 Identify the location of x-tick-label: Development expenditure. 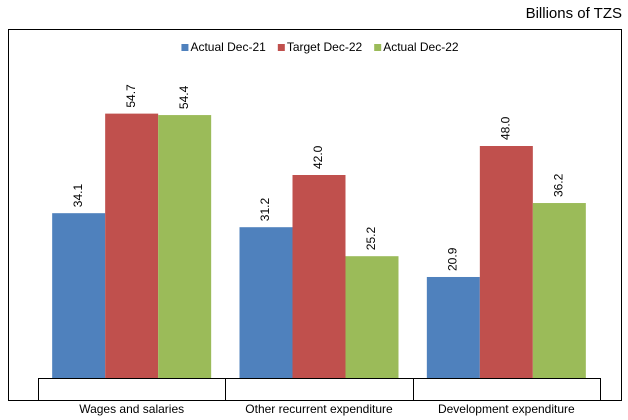
(506, 409).